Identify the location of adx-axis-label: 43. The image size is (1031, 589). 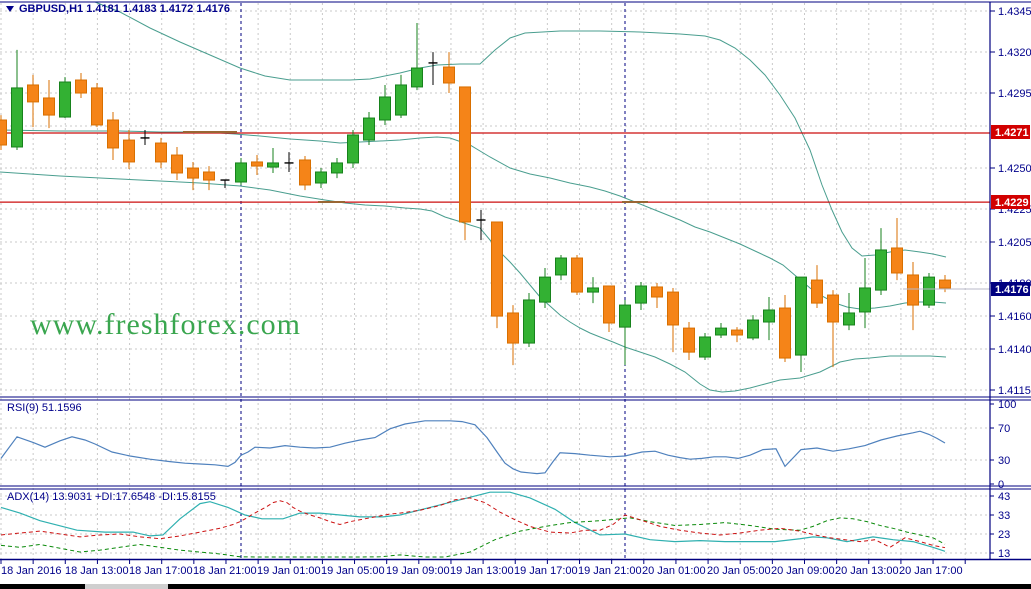
(1004, 497).